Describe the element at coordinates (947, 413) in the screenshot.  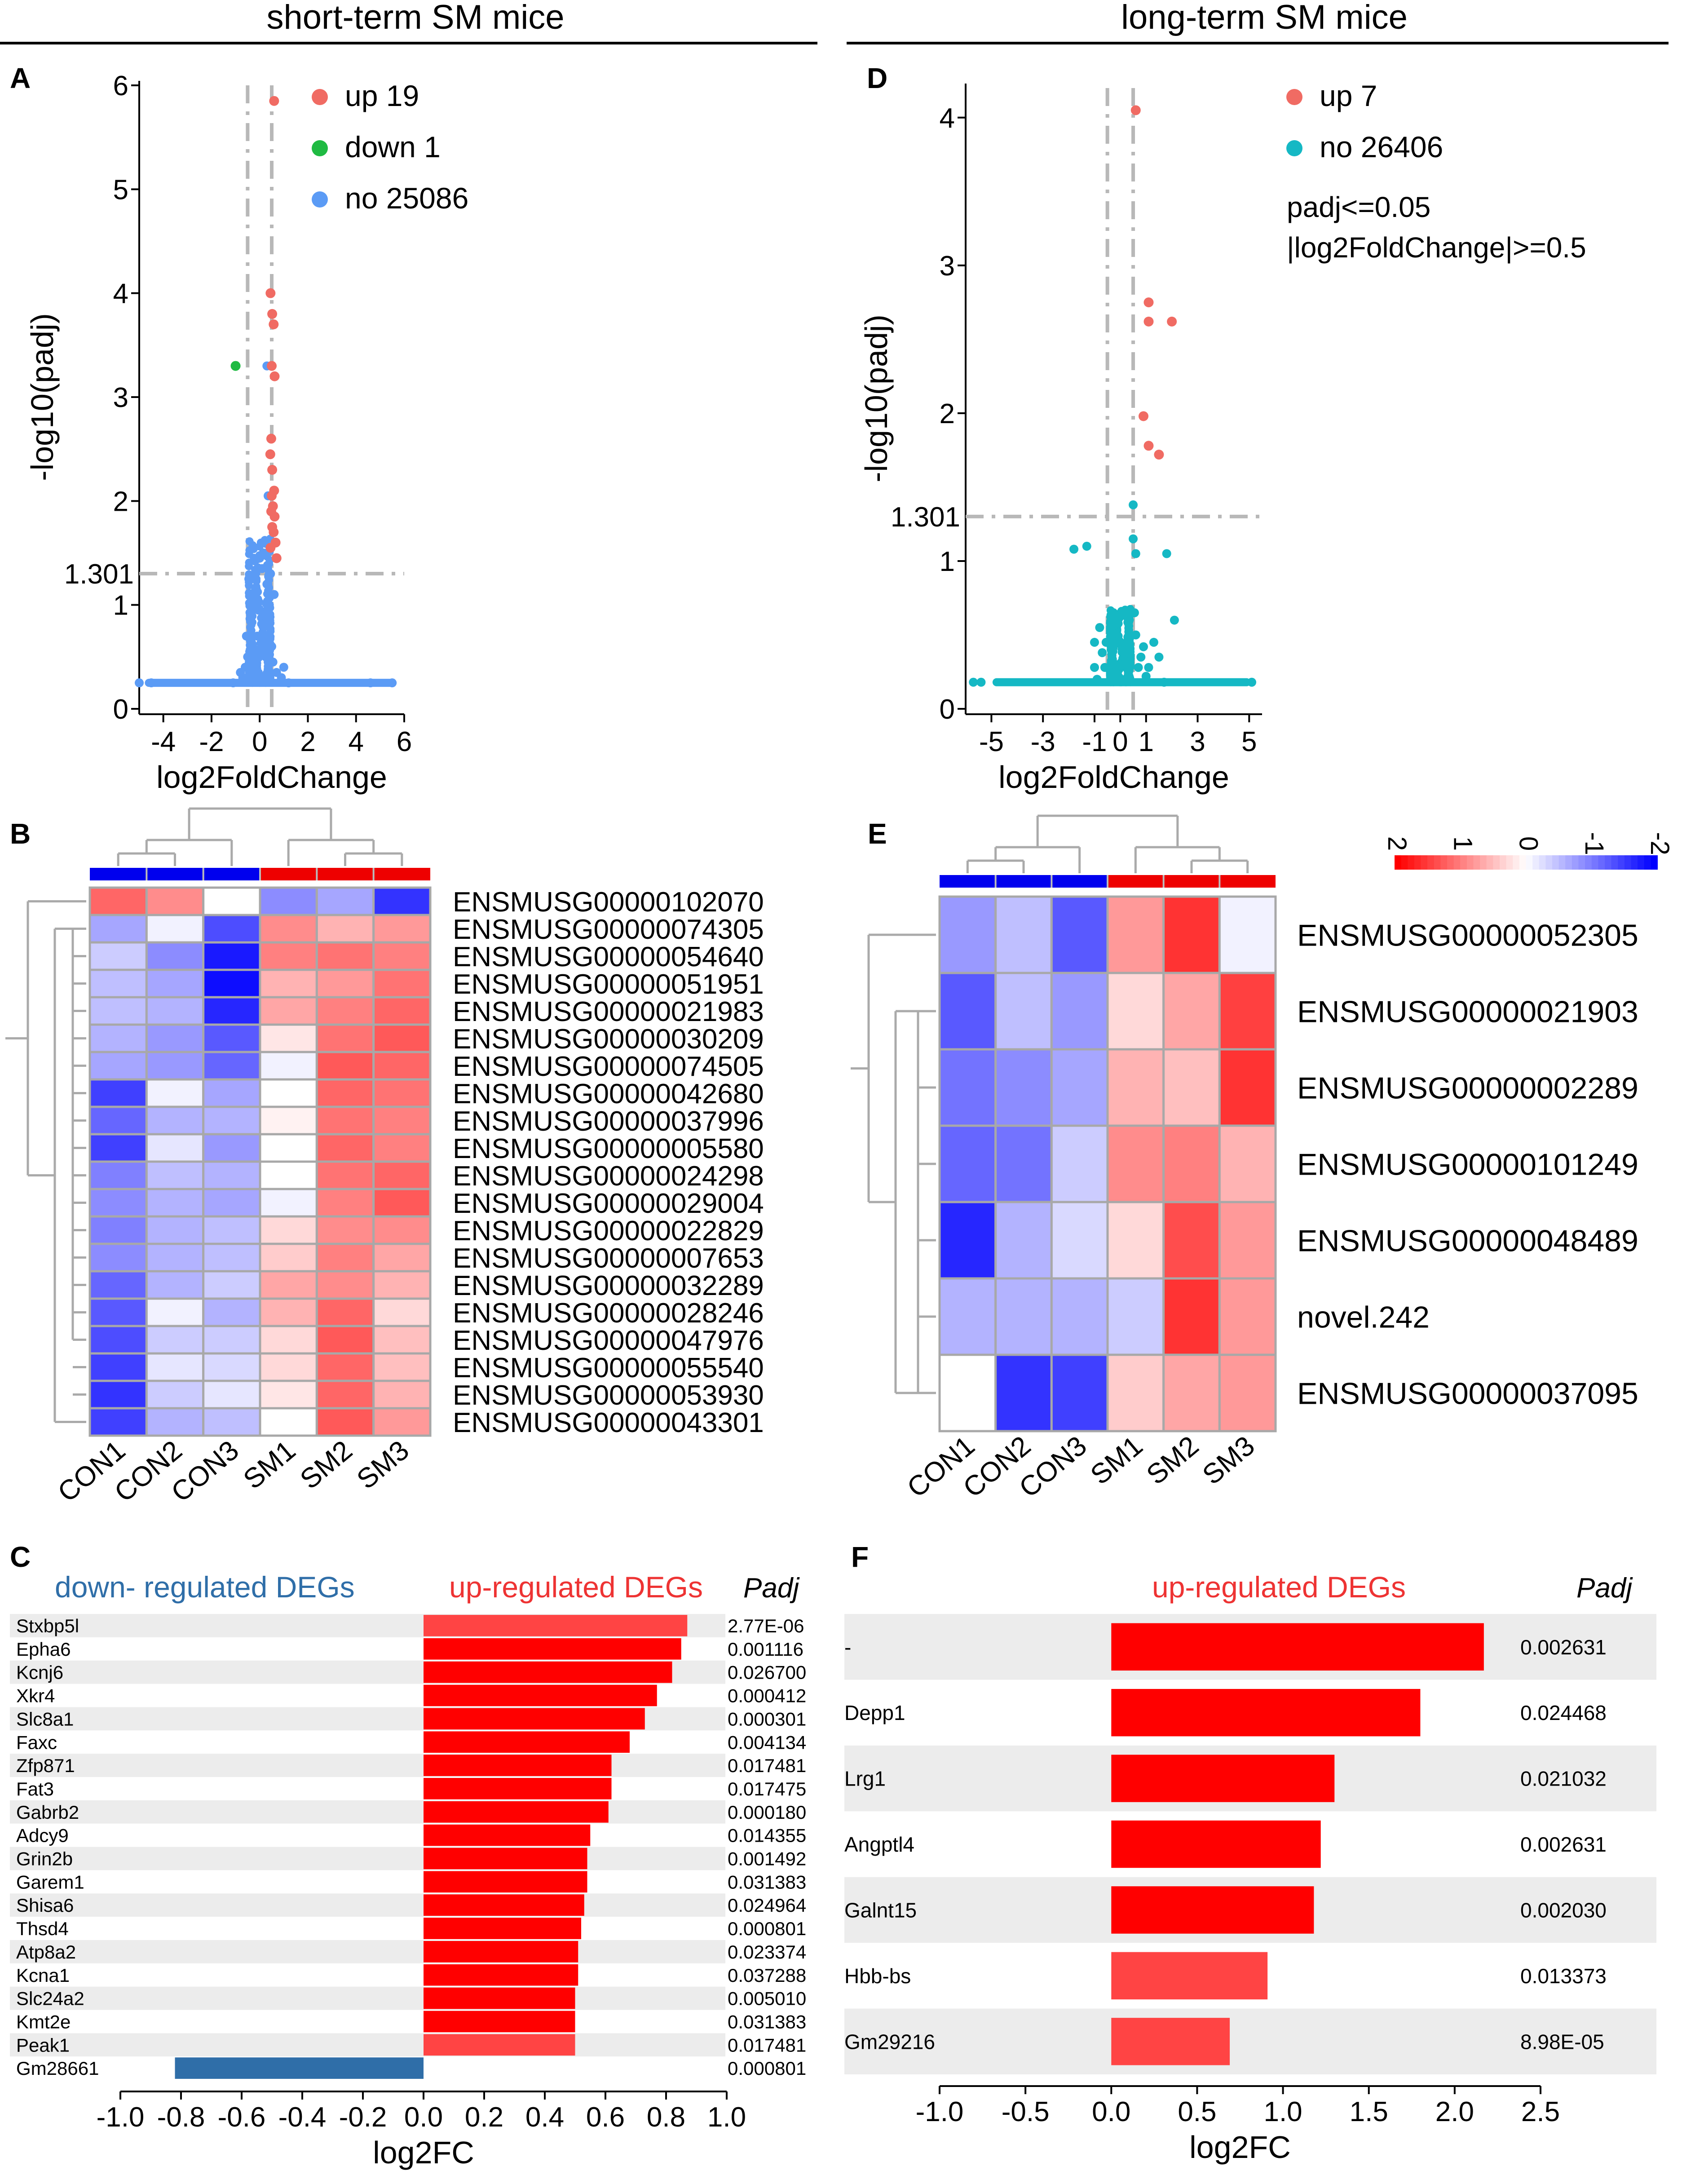
I see `y-tick-label: 2` at that location.